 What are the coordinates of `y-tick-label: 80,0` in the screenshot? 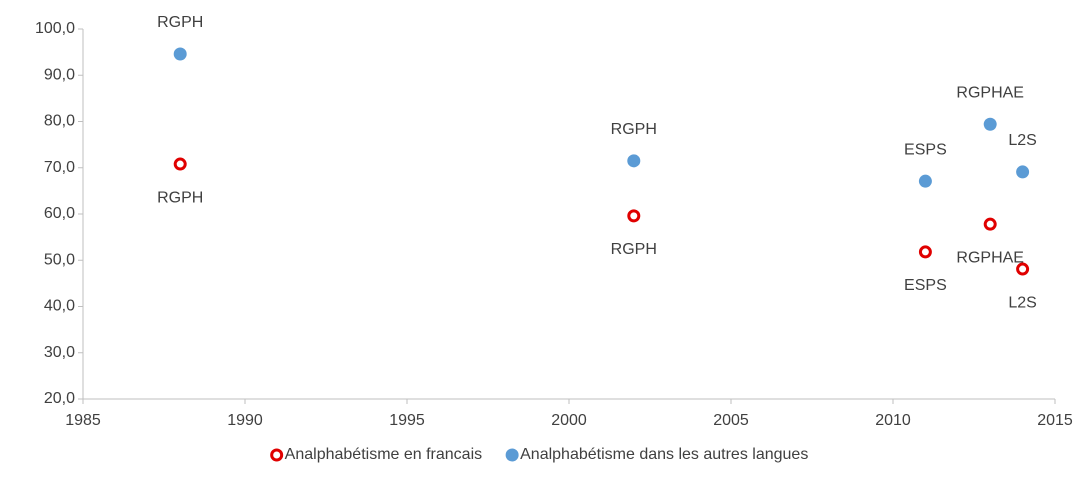 It's located at (59, 121).